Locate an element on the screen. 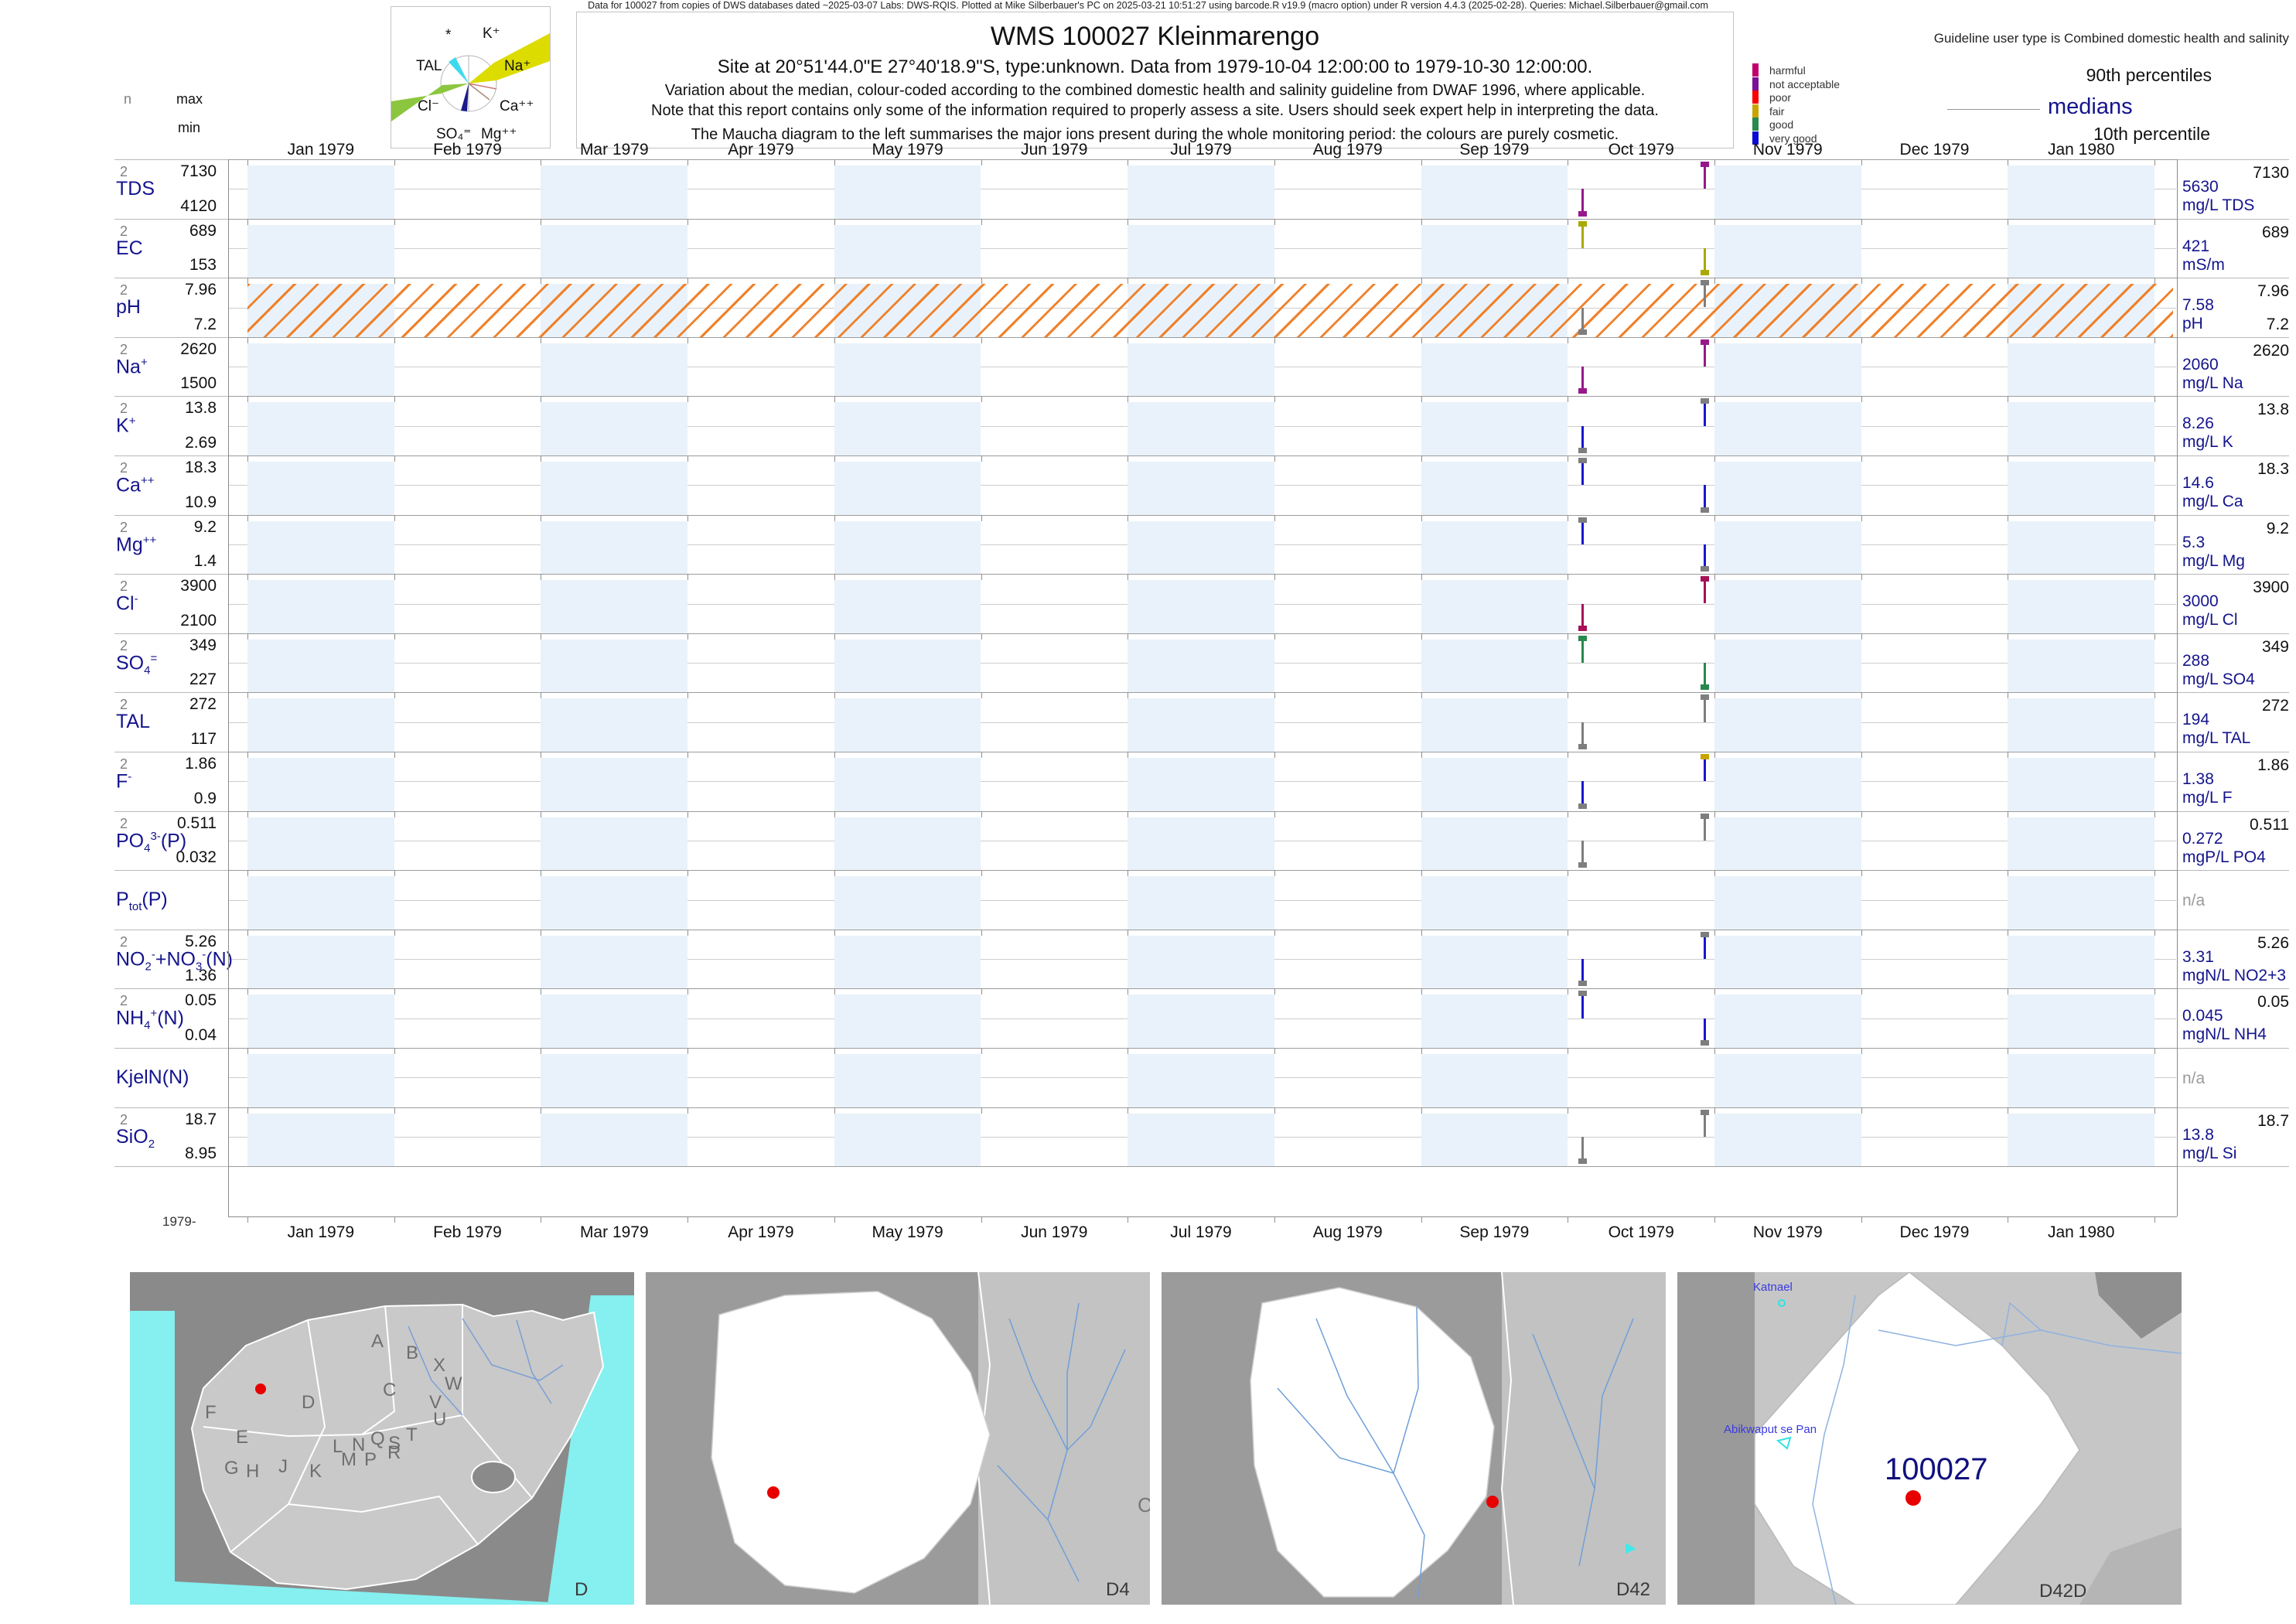 The image size is (2296, 1624). row-unit-label: mg/L SO4 is located at coordinates (2218, 679).